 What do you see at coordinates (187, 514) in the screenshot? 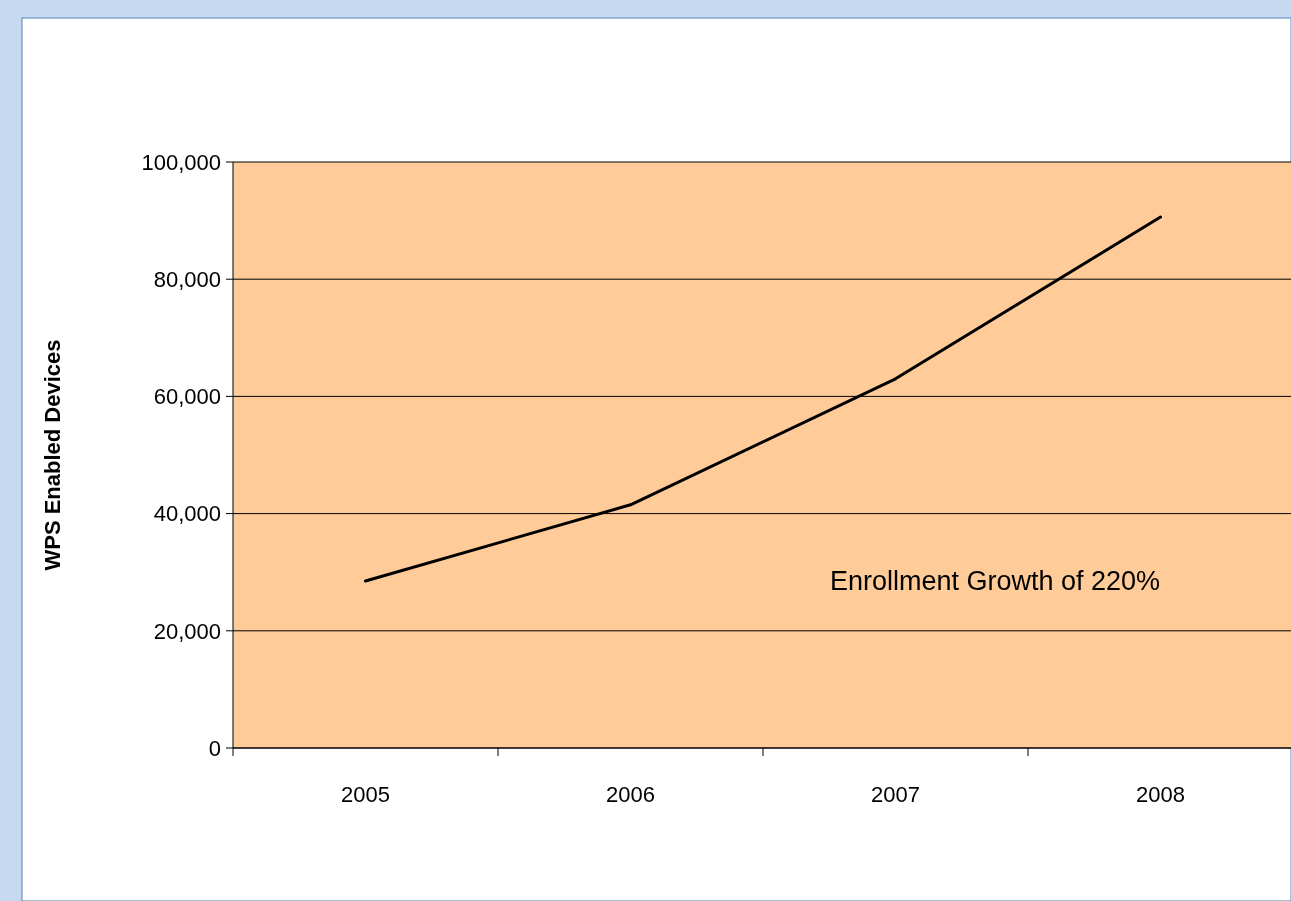
I see `y-tick-label: 40,000` at bounding box center [187, 514].